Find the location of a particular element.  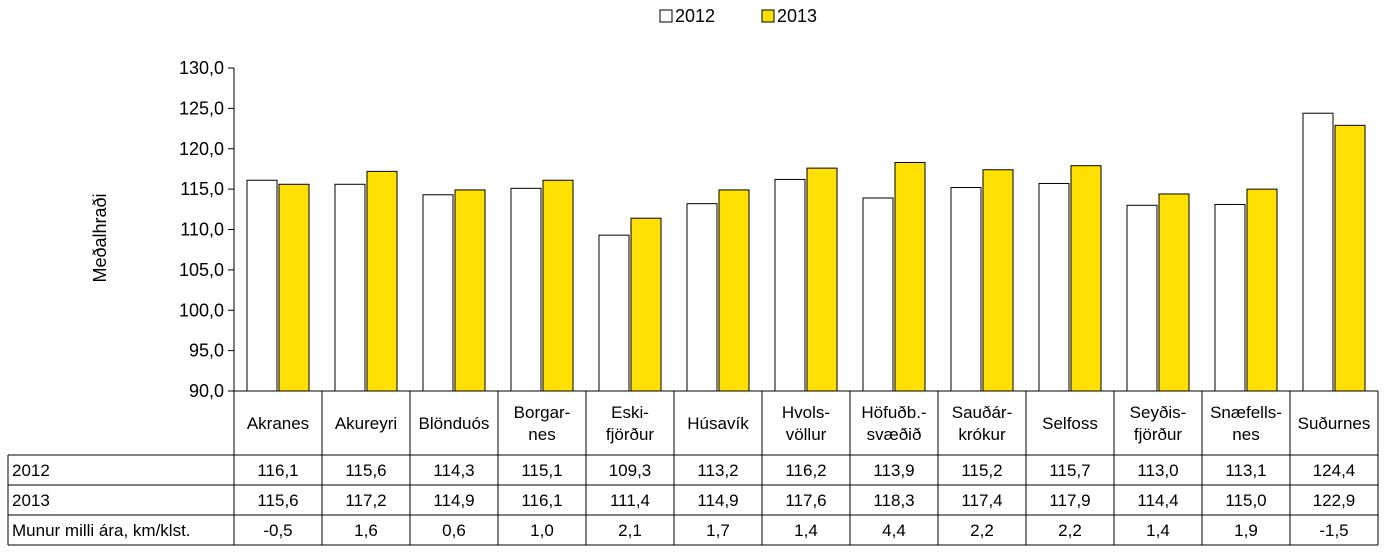

table-cell: 115,1 is located at coordinates (541, 470).